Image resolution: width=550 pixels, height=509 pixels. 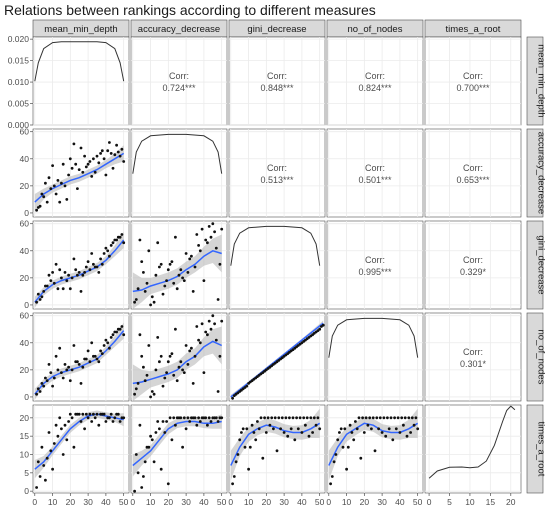 I want to click on x-tick-label: 30, so click(x=284, y=502).